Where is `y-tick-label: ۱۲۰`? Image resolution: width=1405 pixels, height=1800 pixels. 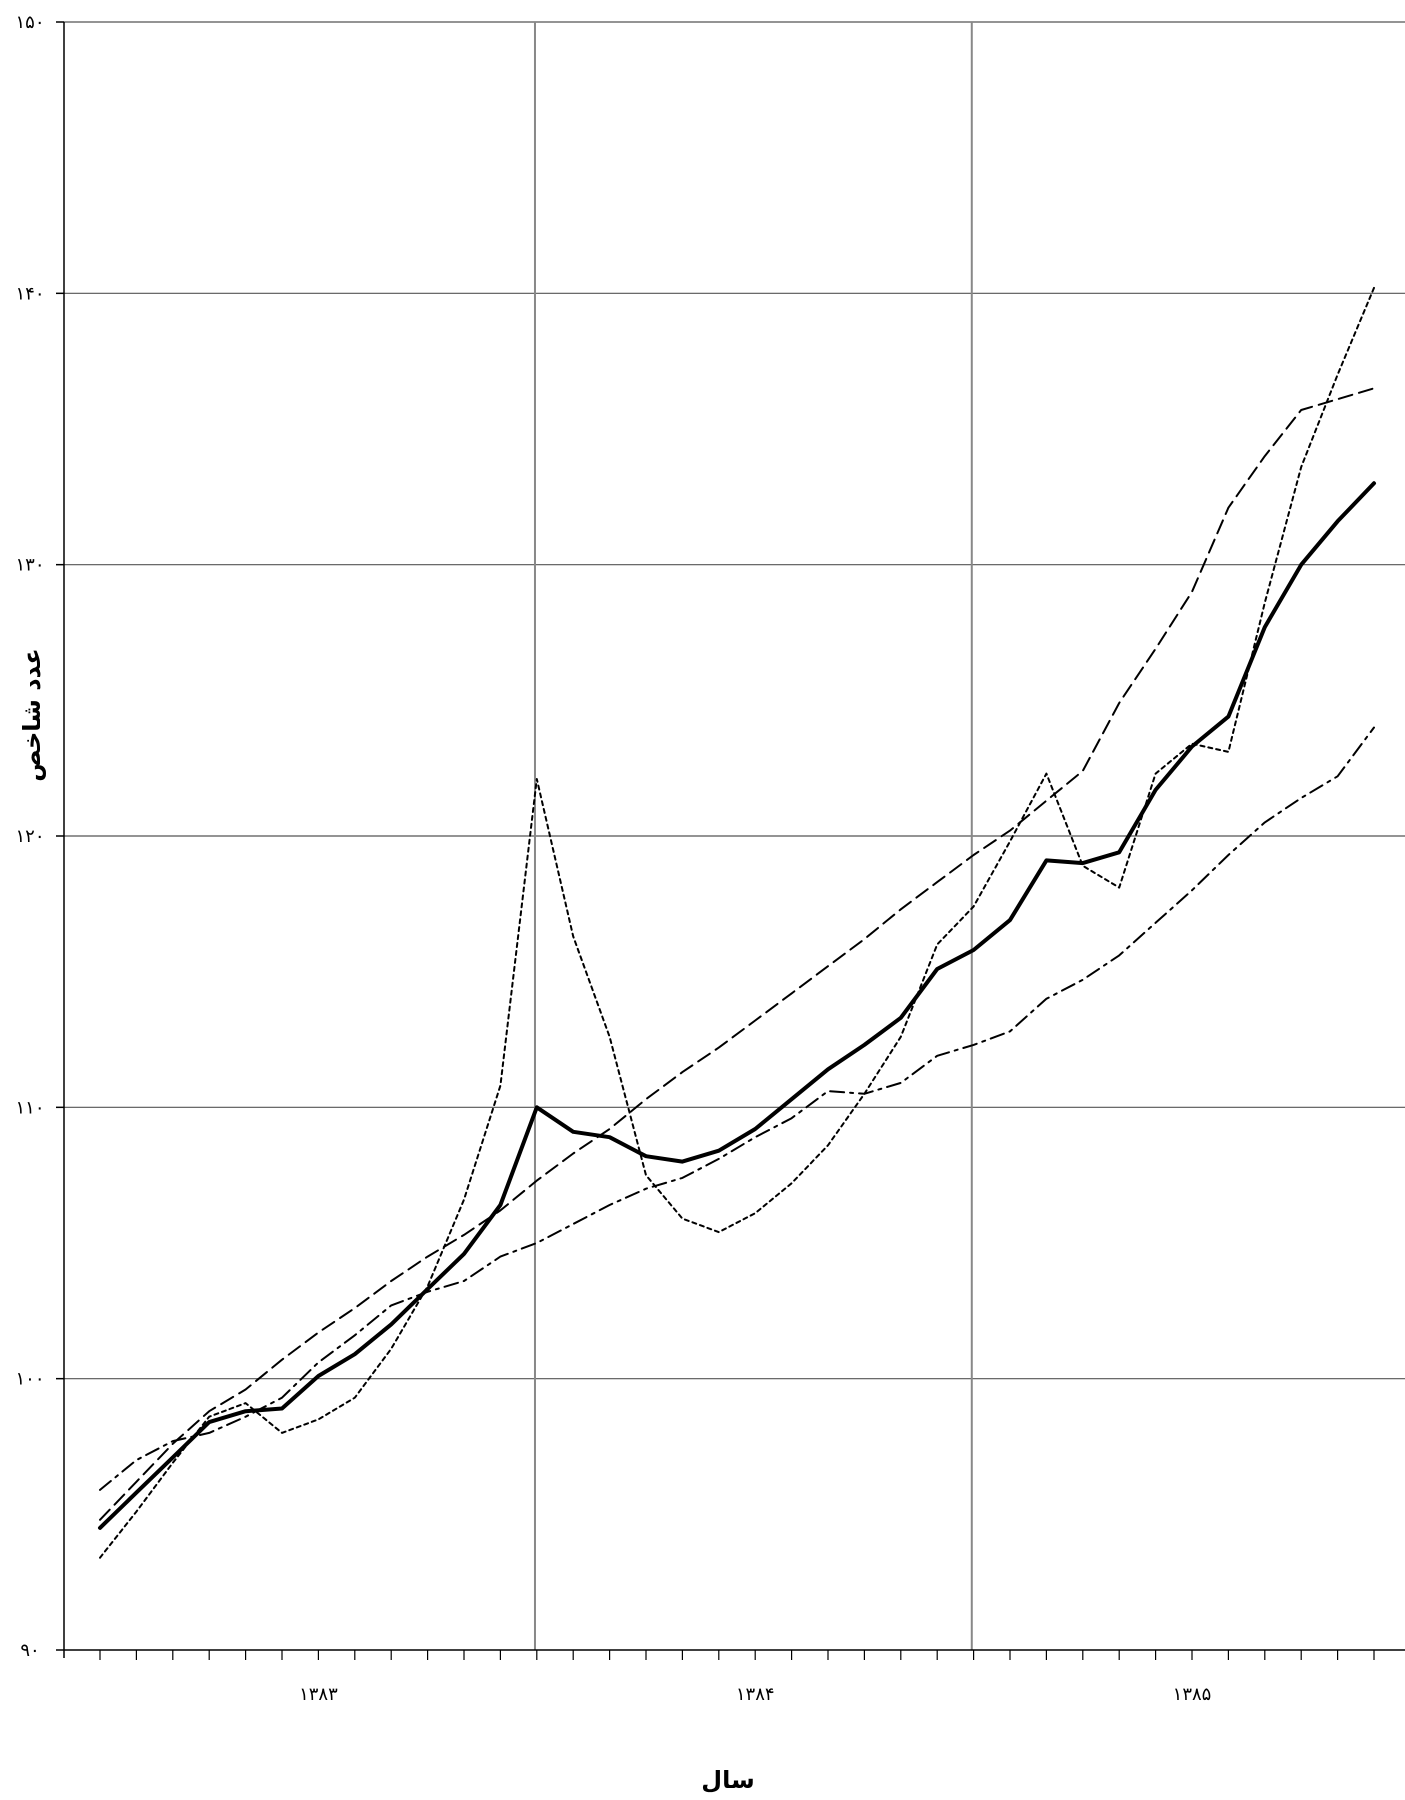 y-tick-label: ۱۲۰ is located at coordinates (29, 836).